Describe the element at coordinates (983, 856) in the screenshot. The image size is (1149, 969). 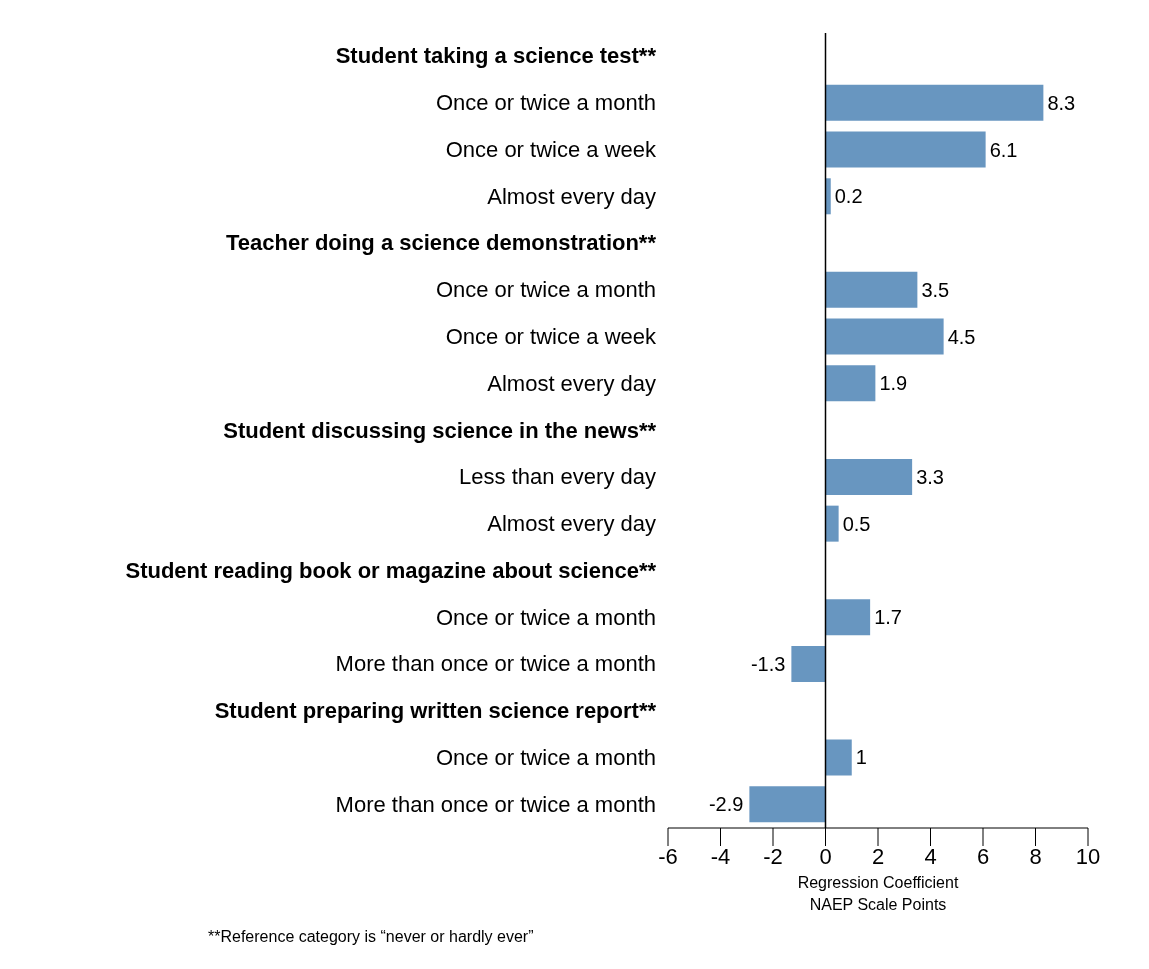
I see `x-tick-label: 6` at that location.